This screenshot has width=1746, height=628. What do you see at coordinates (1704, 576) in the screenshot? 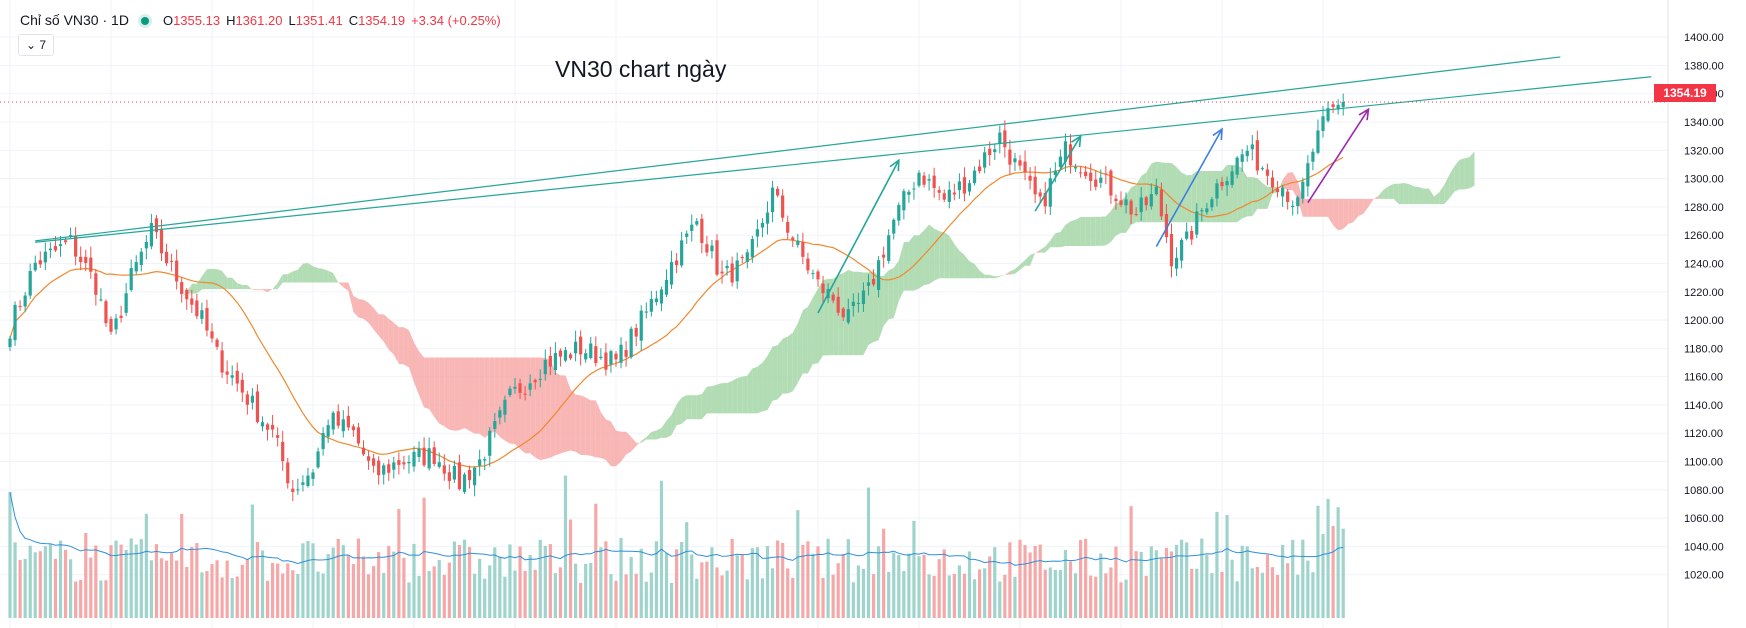
I see `price-tick-label: 1020.00` at bounding box center [1704, 576].